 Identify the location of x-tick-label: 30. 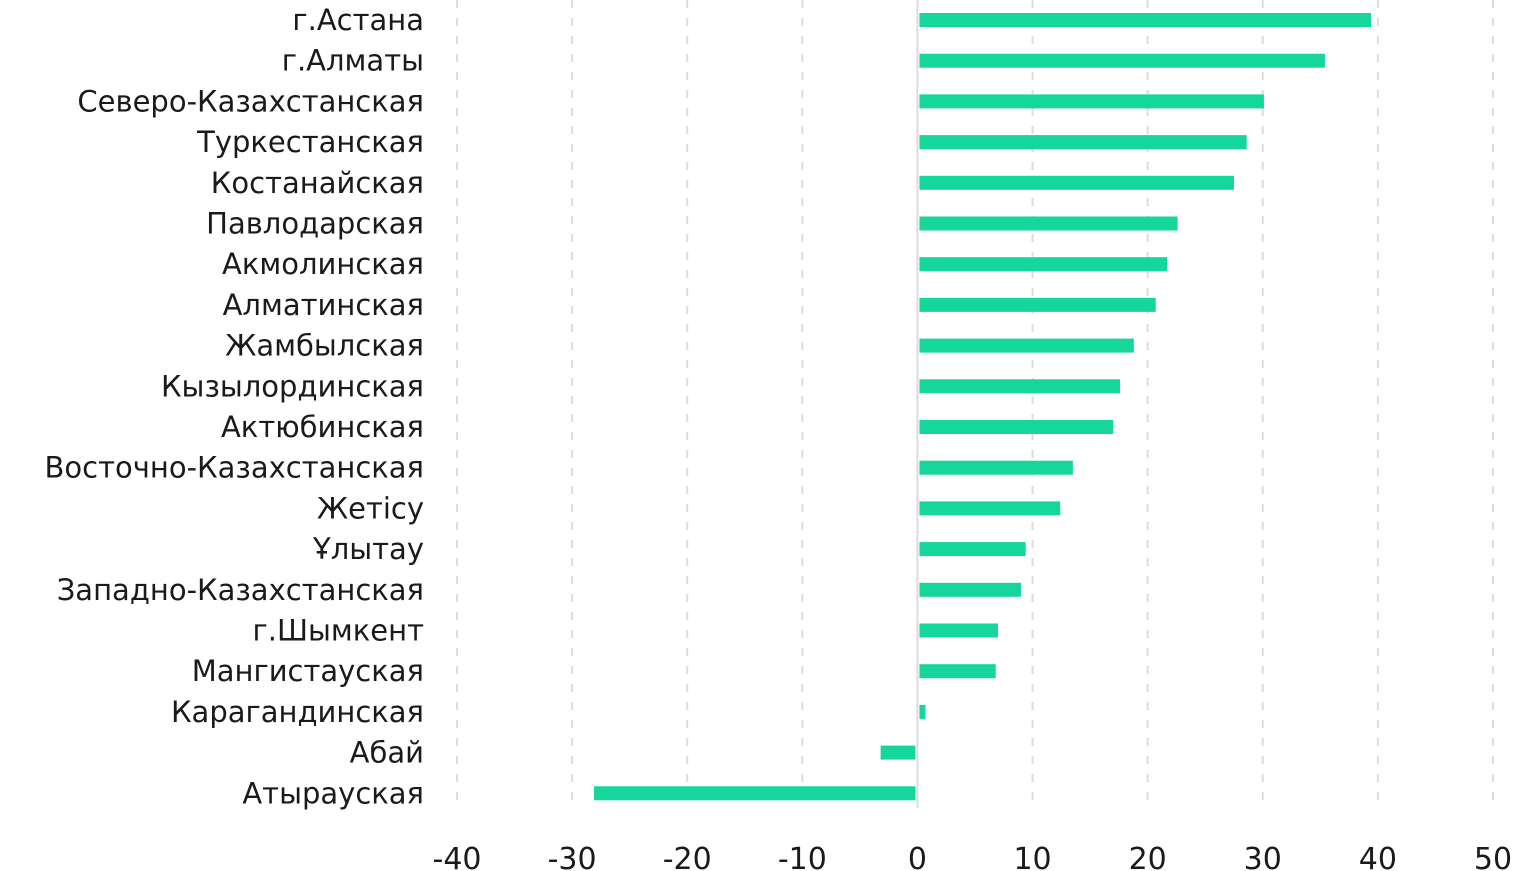
(1263, 856).